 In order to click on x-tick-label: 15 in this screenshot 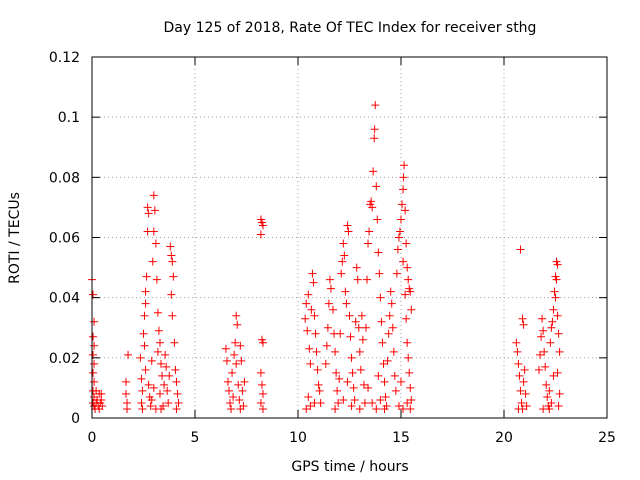, I will do `click(401, 438)`.